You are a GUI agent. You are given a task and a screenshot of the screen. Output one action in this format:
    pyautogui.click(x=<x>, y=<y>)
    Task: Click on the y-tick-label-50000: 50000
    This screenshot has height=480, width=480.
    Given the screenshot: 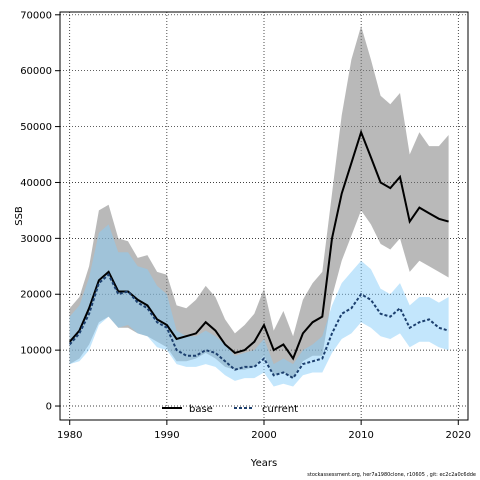 What is the action you would take?
    pyautogui.click(x=36, y=127)
    